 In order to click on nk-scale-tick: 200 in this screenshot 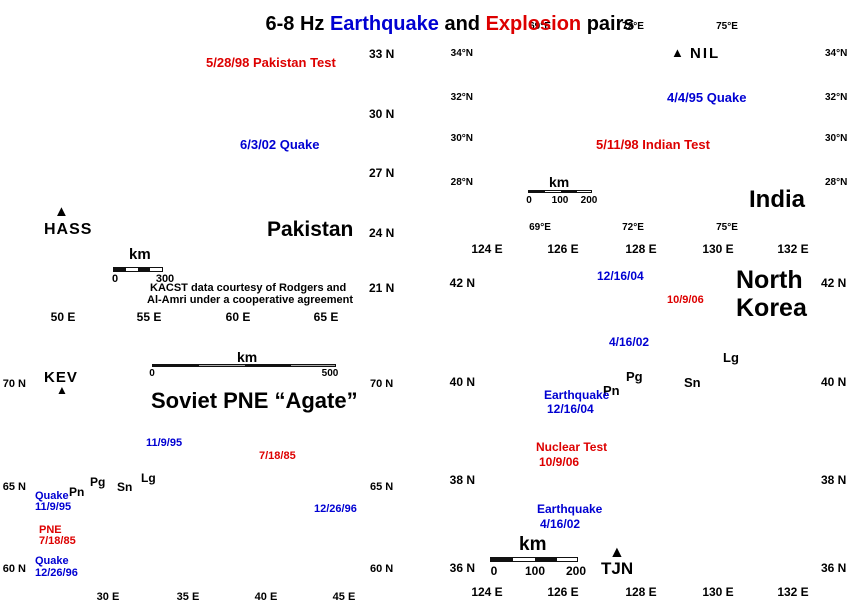, I will do `click(576, 571)`.